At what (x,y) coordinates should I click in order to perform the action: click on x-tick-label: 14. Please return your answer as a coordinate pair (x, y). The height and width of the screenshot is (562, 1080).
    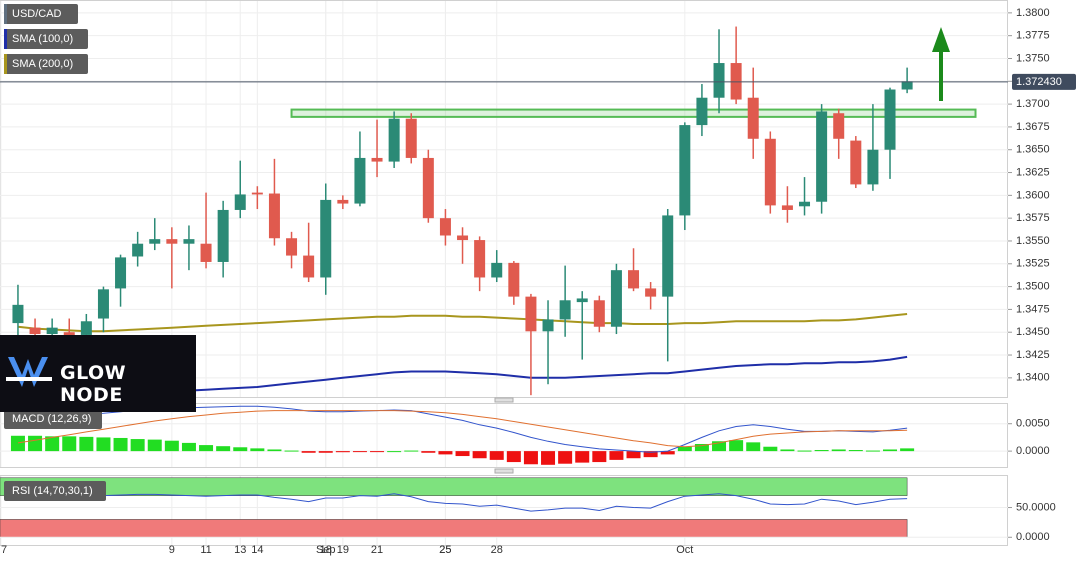
    Looking at the image, I should click on (257, 550).